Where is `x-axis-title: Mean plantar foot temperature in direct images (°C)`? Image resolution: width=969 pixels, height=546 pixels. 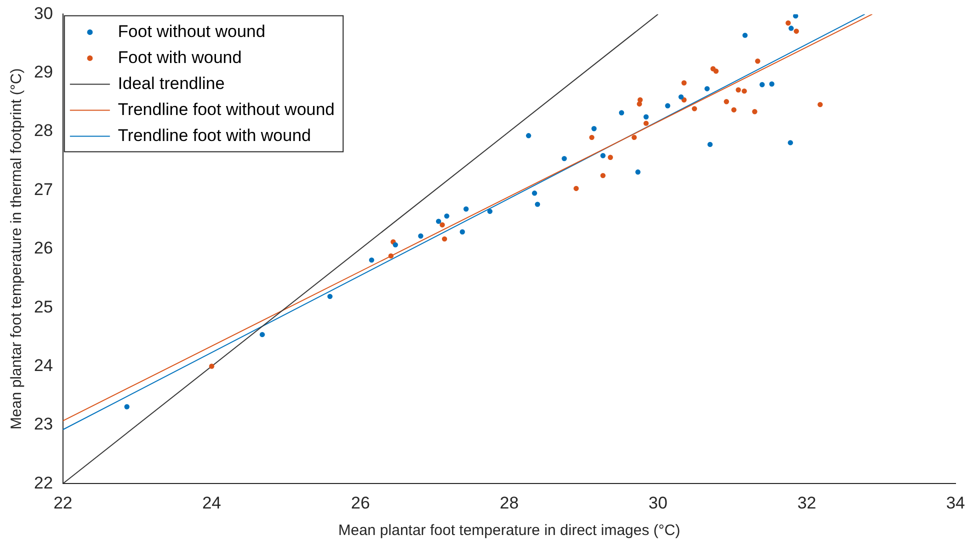 x-axis-title: Mean plantar foot temperature in direct images (°C) is located at coordinates (509, 531).